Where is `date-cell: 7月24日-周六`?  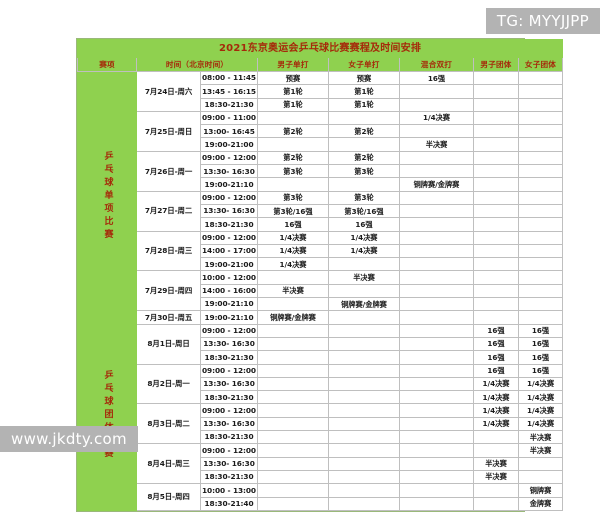
date-cell: 7月24日-周六 is located at coordinates (168, 91).